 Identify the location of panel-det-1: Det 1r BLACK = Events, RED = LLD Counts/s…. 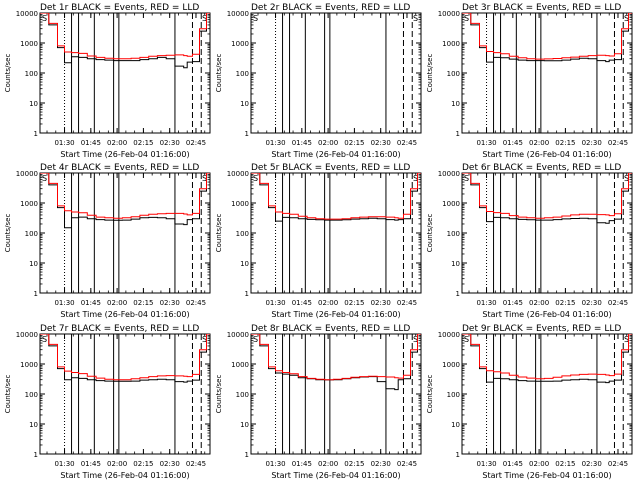
(107, 81).